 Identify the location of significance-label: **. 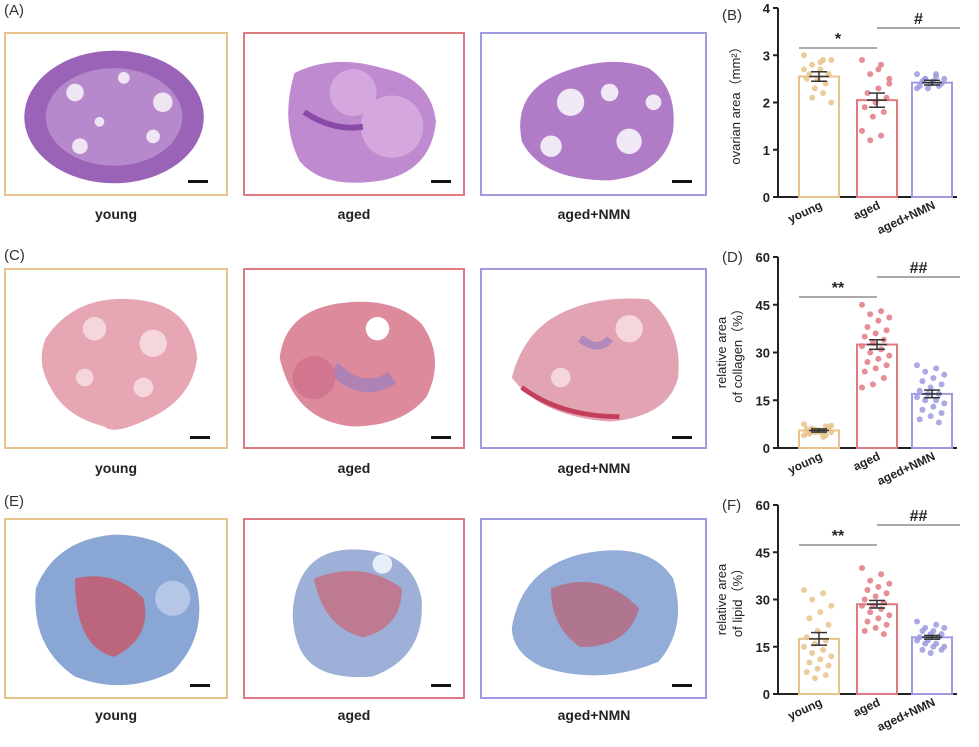
(838, 536).